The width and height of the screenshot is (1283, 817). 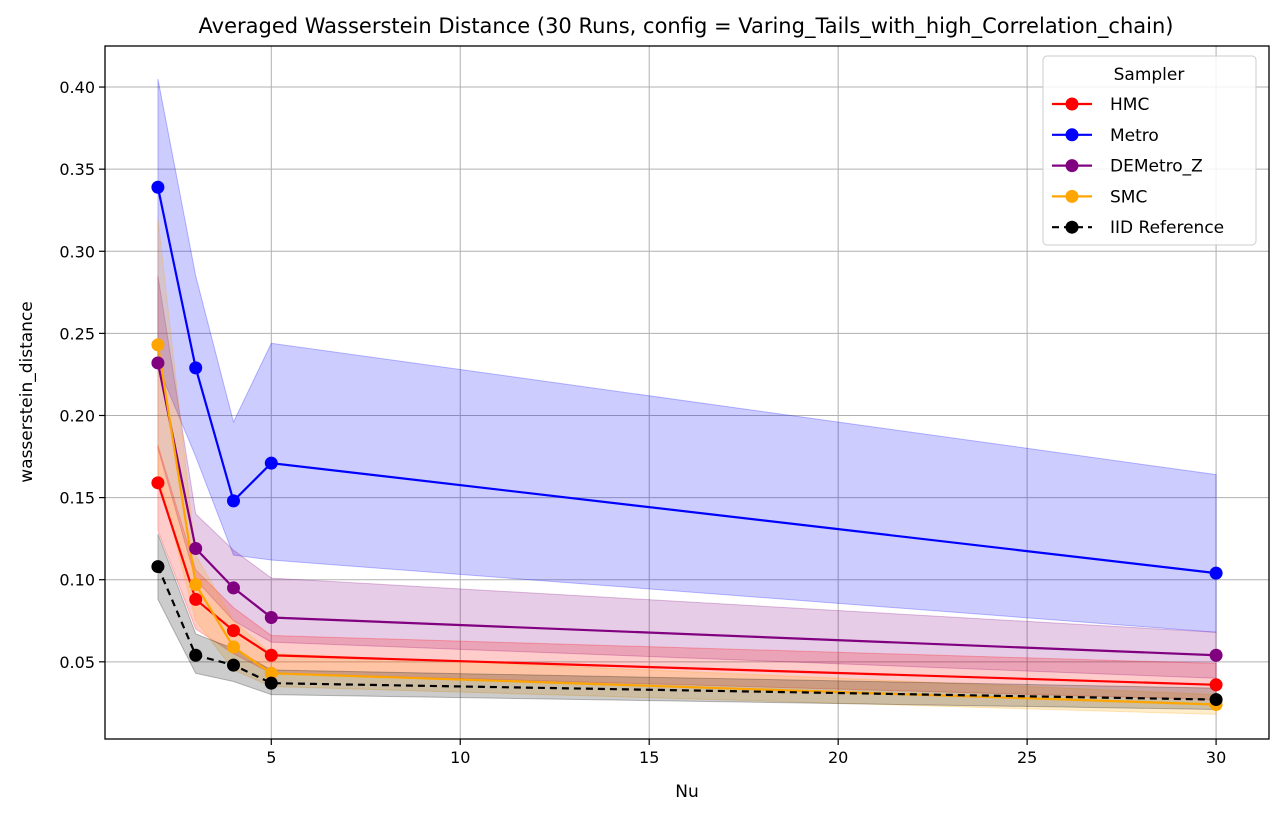 What do you see at coordinates (1129, 105) in the screenshot?
I see `legend-label: HMC` at bounding box center [1129, 105].